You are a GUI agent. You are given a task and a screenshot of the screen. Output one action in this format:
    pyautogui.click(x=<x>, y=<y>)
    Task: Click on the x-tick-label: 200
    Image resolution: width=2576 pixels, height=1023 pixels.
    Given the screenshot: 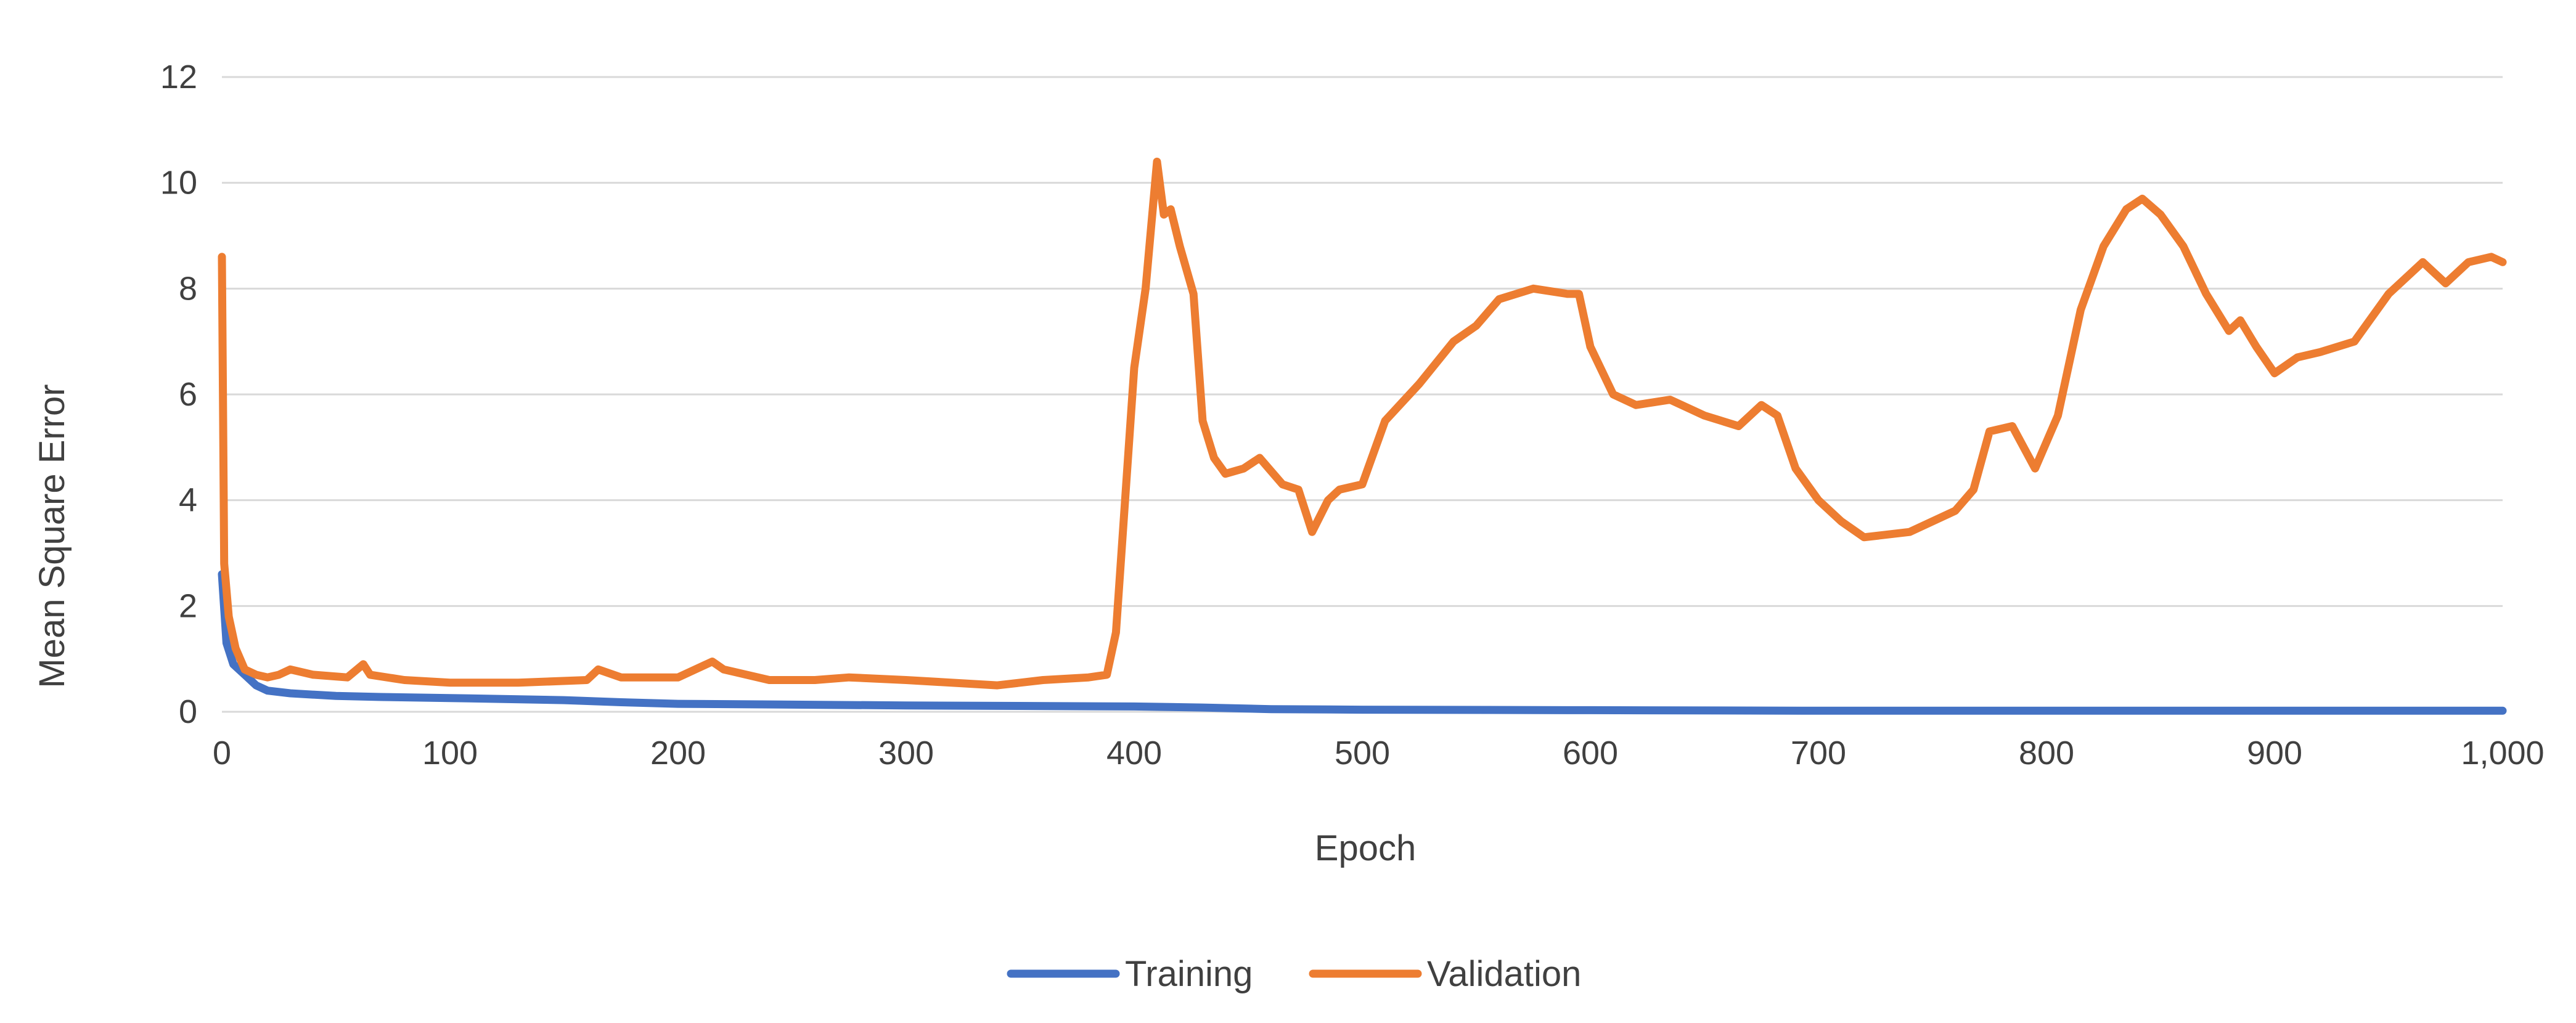 What is the action you would take?
    pyautogui.click(x=678, y=753)
    